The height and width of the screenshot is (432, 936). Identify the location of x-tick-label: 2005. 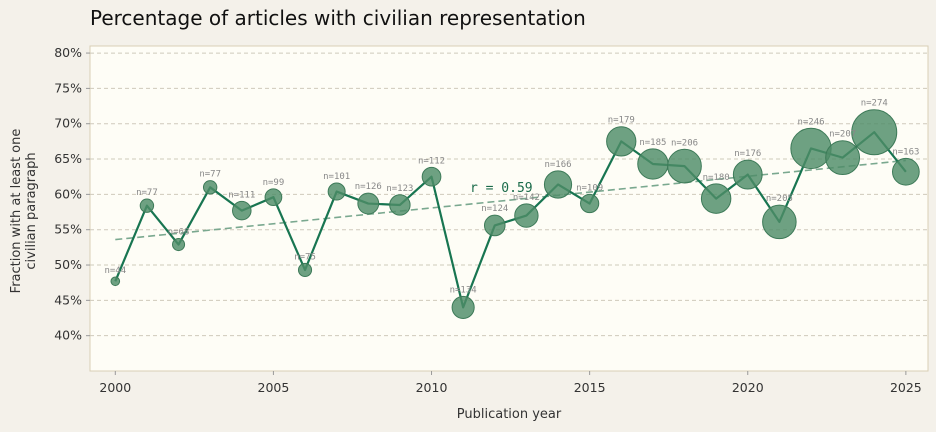
(274, 387).